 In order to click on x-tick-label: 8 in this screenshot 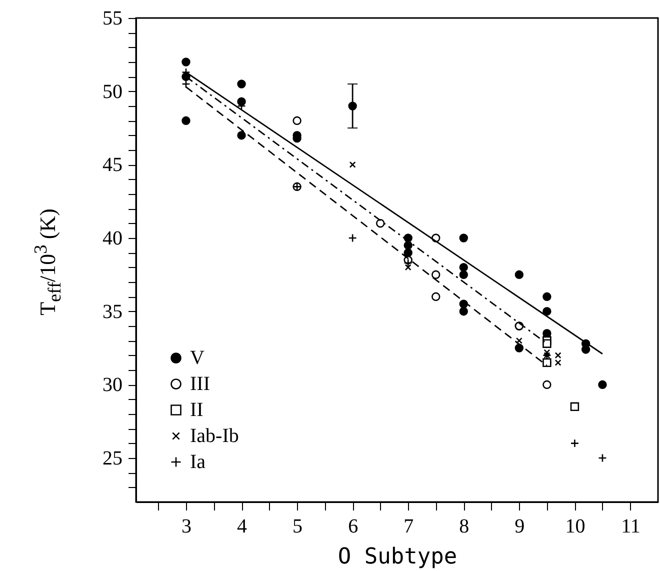, I will do `click(464, 527)`.